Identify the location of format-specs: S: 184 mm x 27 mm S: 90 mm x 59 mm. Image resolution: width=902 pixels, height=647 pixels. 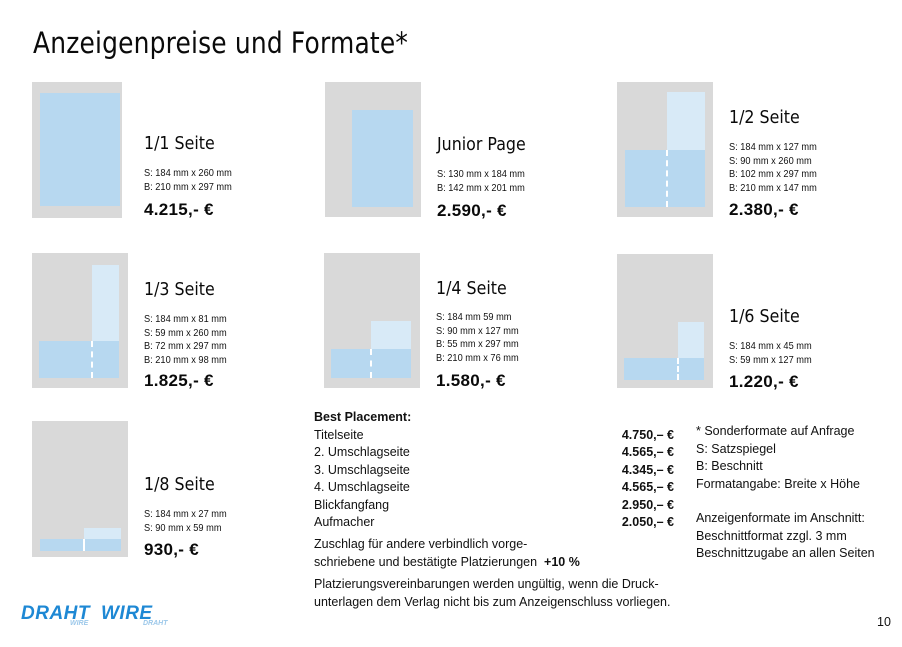
(185, 521).